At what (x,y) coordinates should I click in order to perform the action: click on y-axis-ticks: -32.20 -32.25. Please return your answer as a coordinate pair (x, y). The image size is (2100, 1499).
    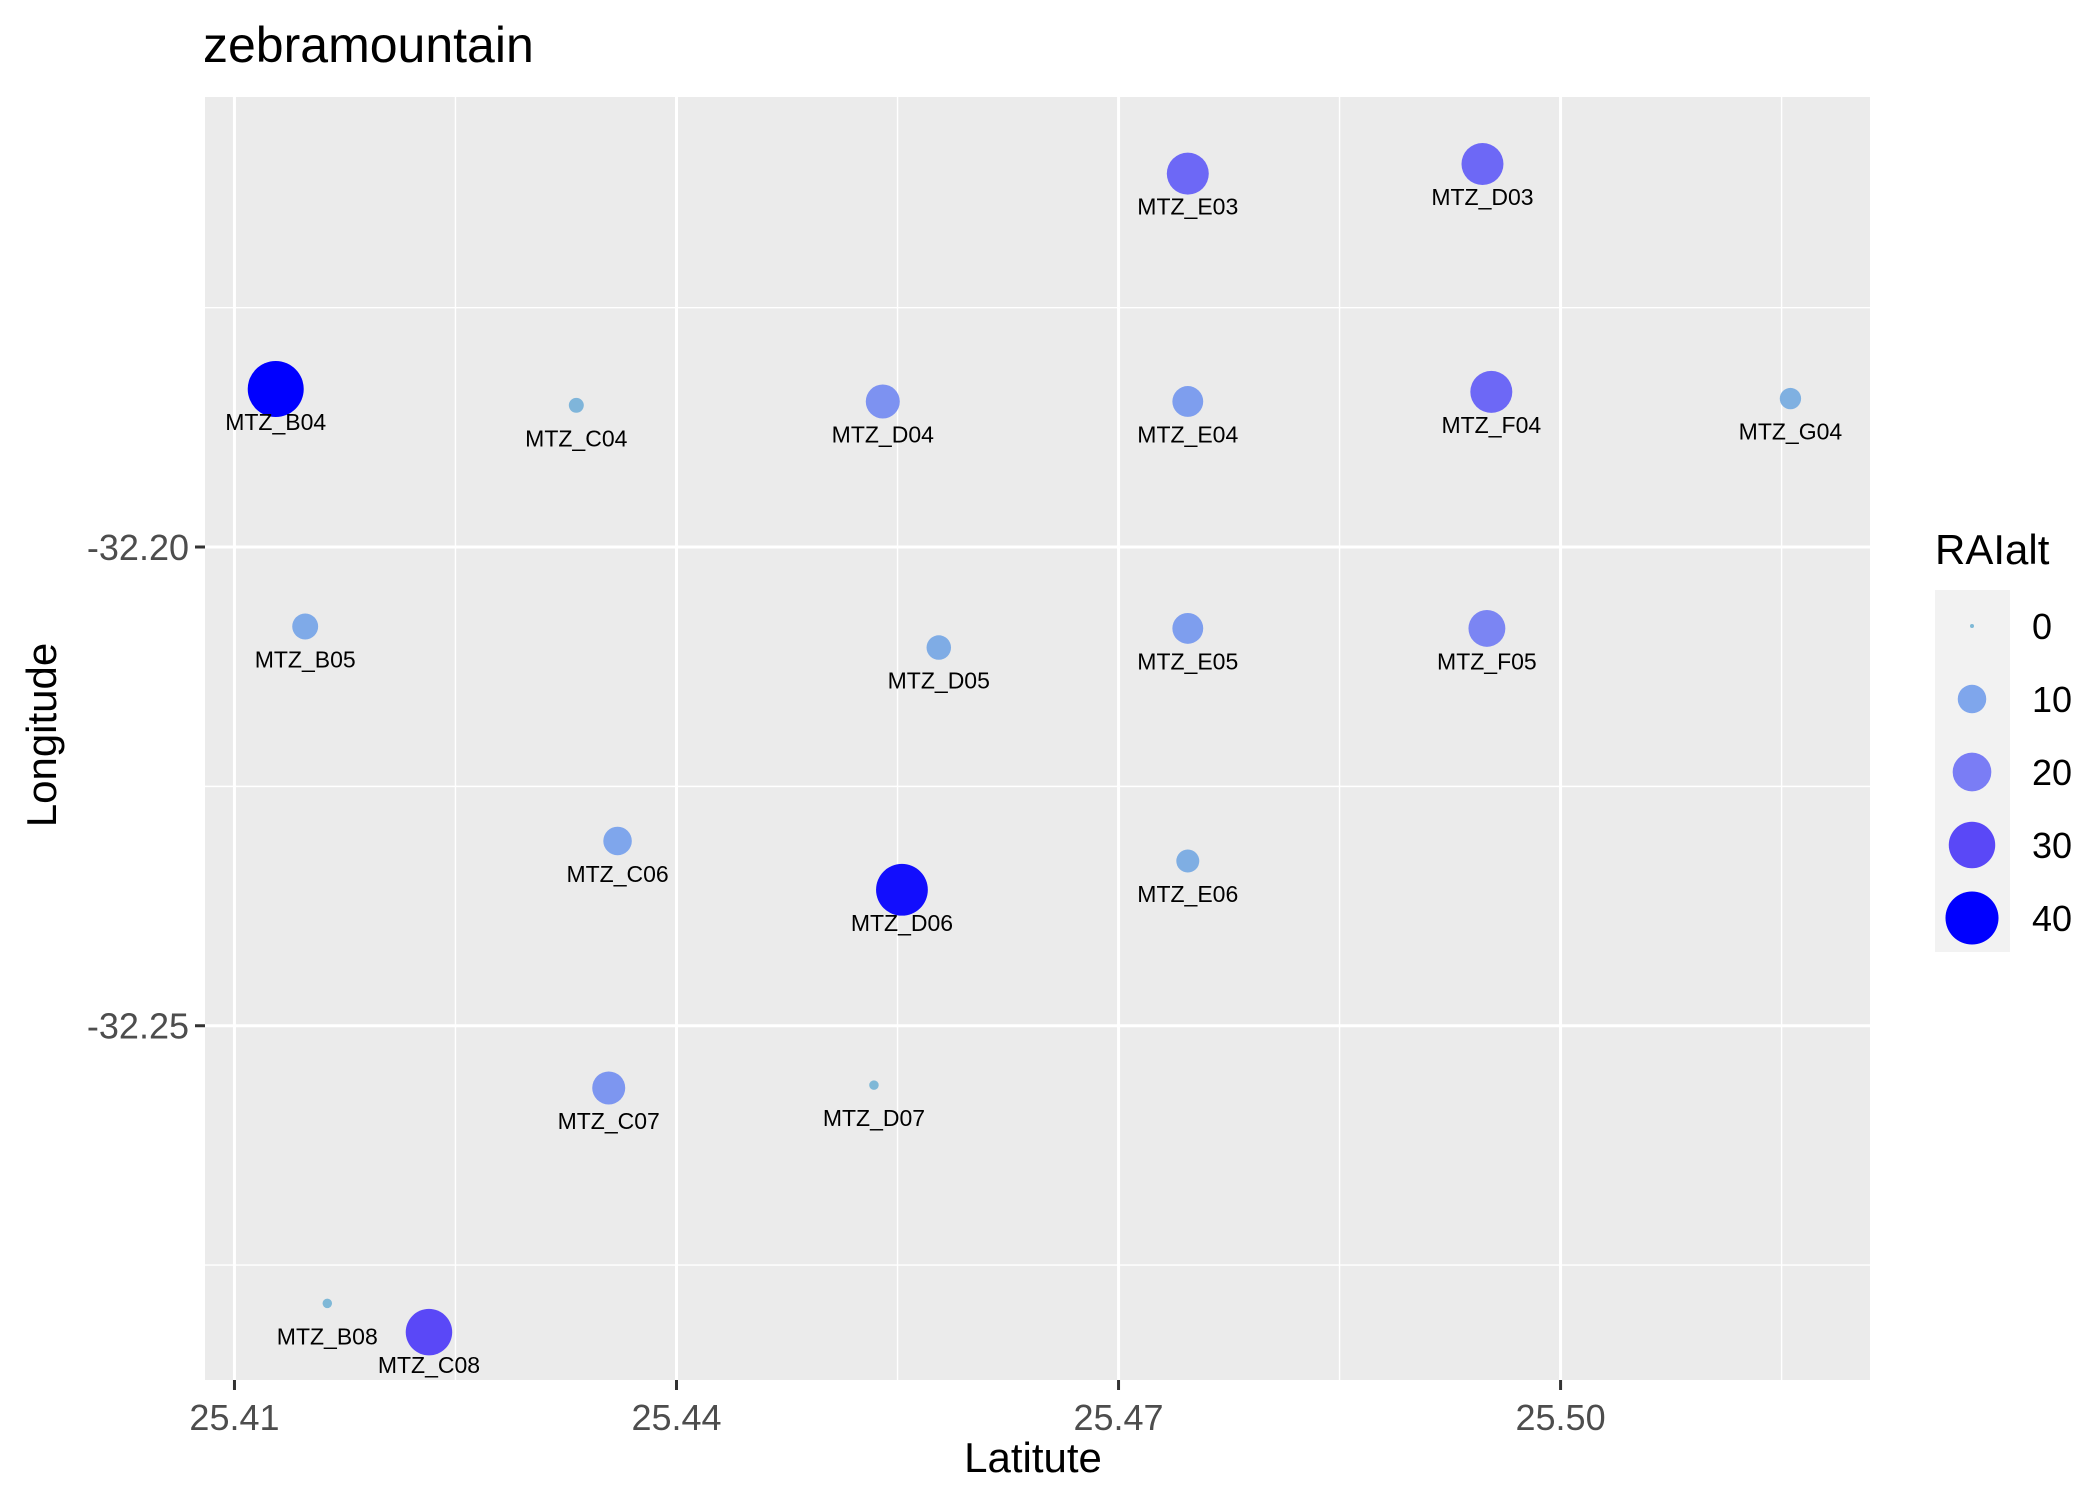
    Looking at the image, I should click on (146, 787).